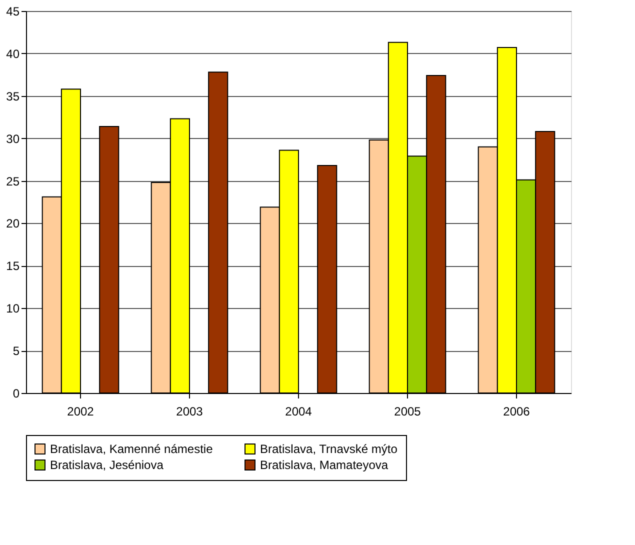 This screenshot has height=545, width=635. I want to click on legend-label: Bratislava, Mamateyova, so click(324, 465).